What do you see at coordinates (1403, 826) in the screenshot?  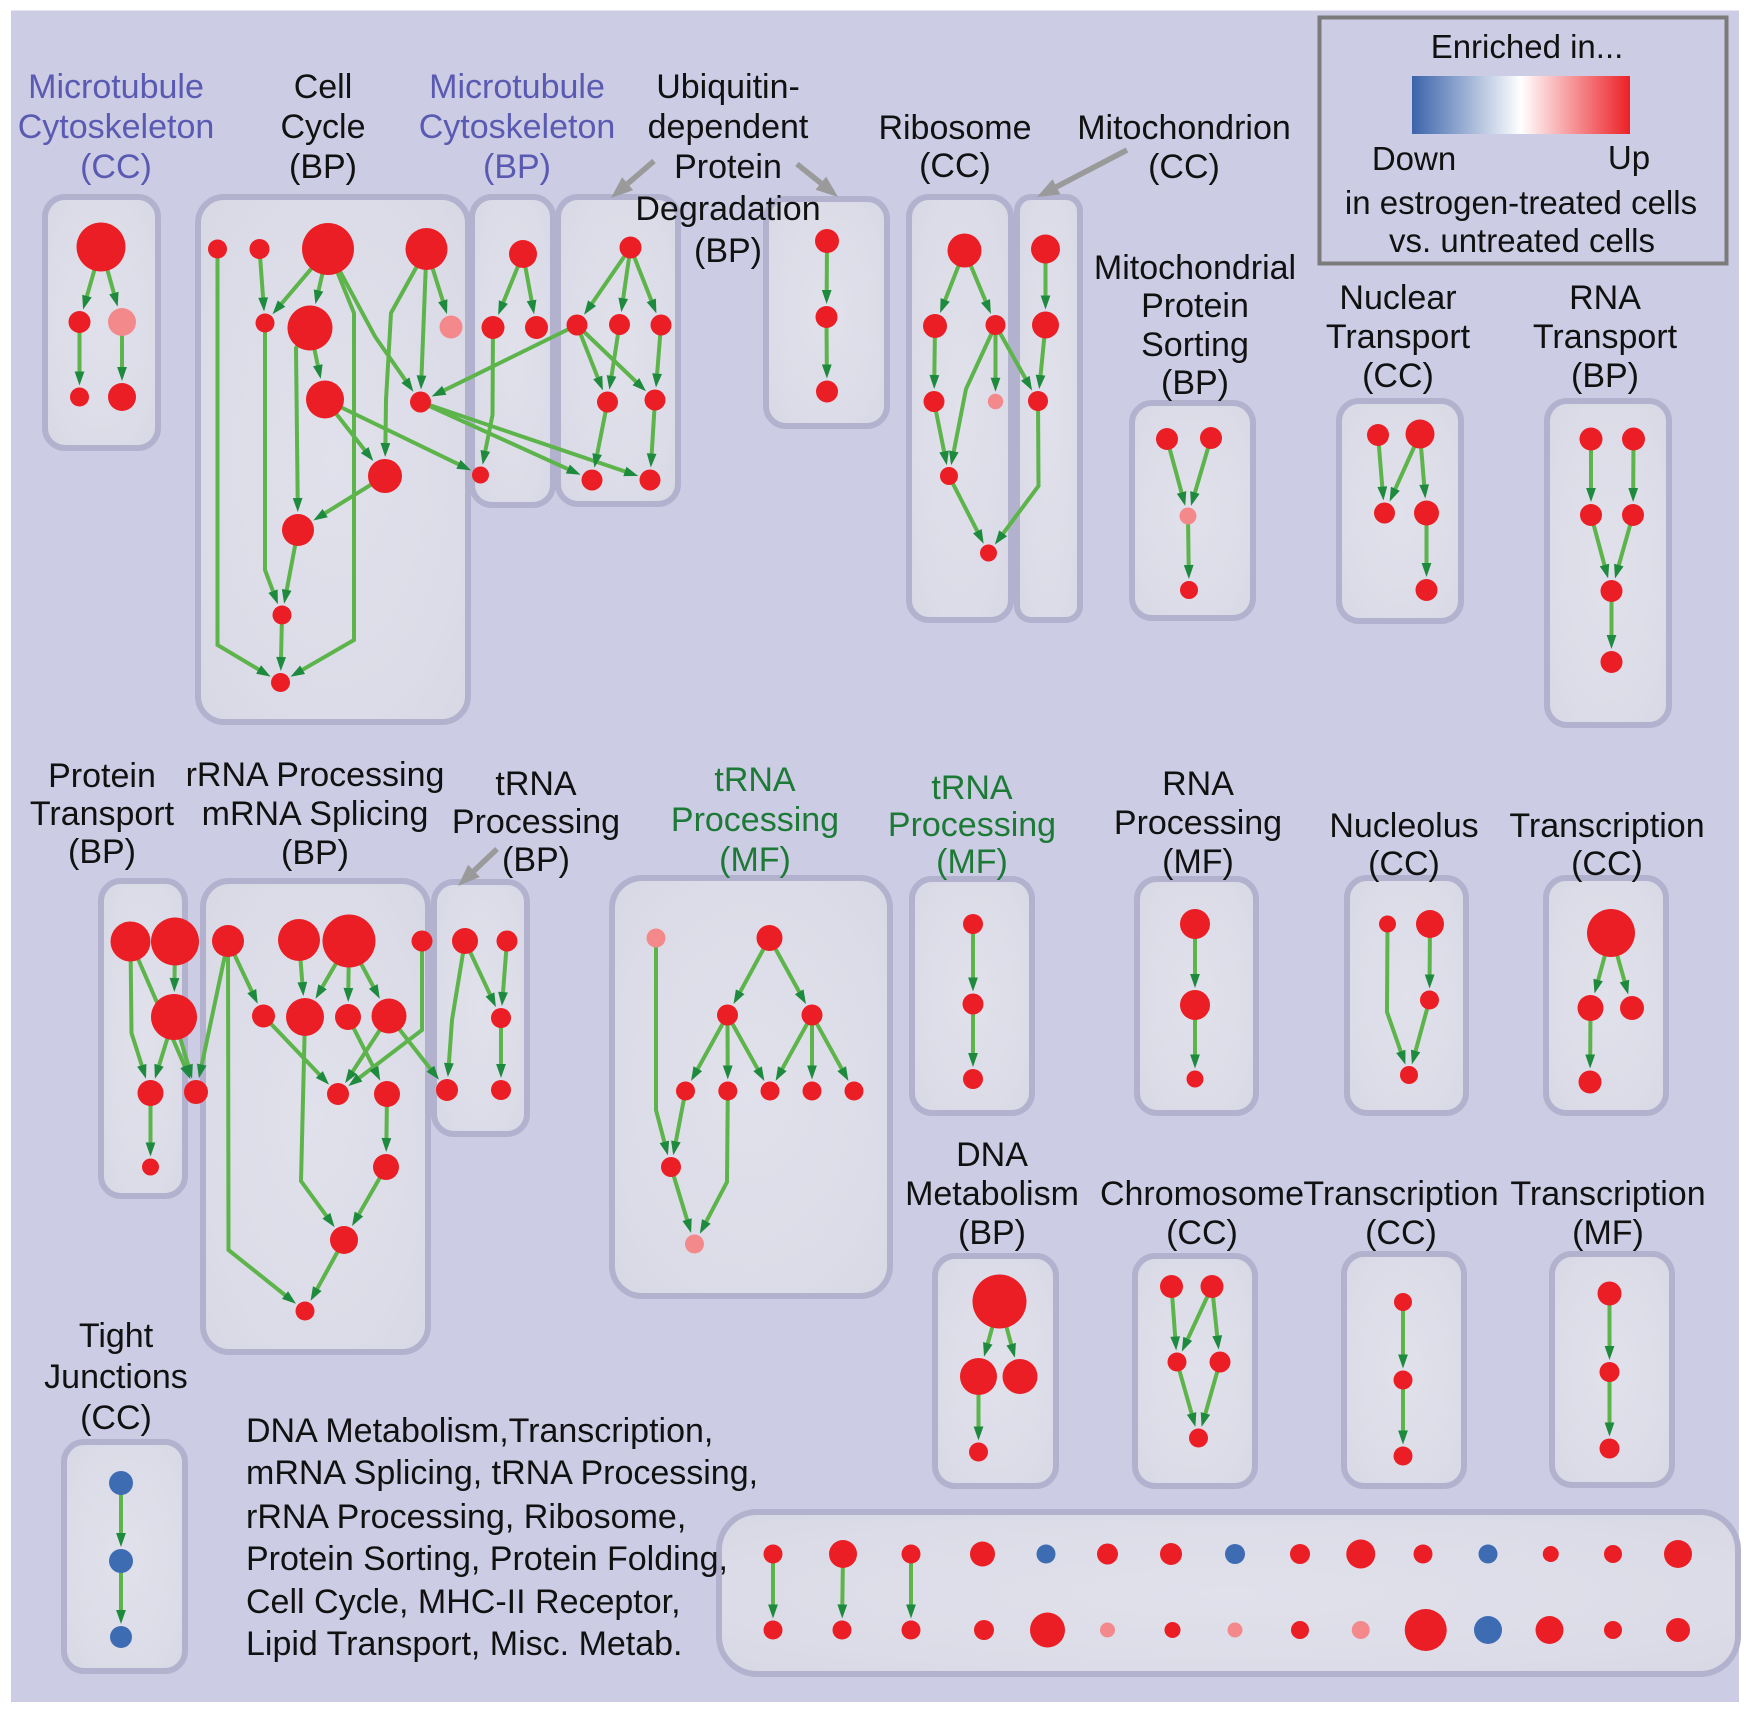 I see `svg-text: Nucleolus` at bounding box center [1403, 826].